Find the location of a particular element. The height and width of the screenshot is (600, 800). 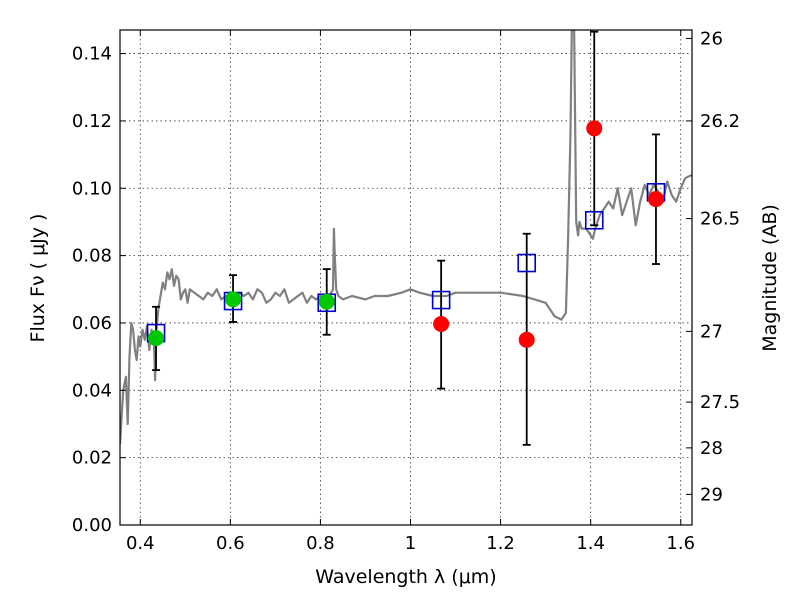

x-tick-label: 0.6 is located at coordinates (230, 543).